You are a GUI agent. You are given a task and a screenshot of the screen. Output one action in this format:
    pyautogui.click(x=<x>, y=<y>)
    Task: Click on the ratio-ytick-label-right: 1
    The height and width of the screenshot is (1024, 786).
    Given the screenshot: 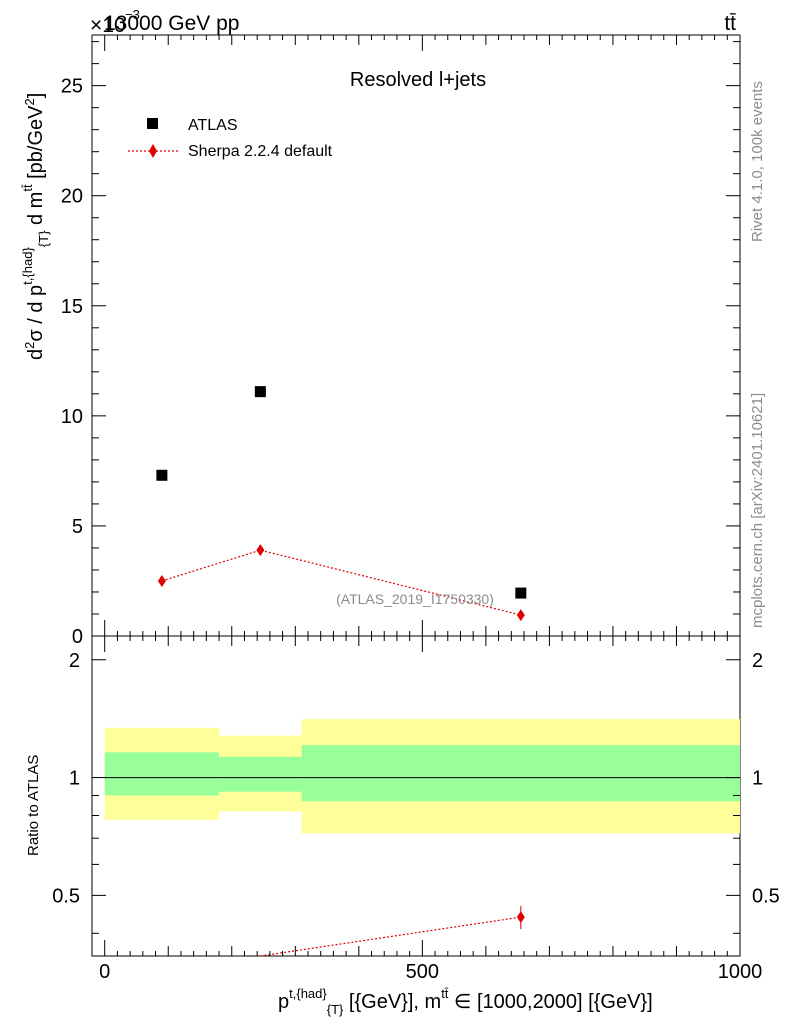 What is the action you would take?
    pyautogui.click(x=757, y=779)
    